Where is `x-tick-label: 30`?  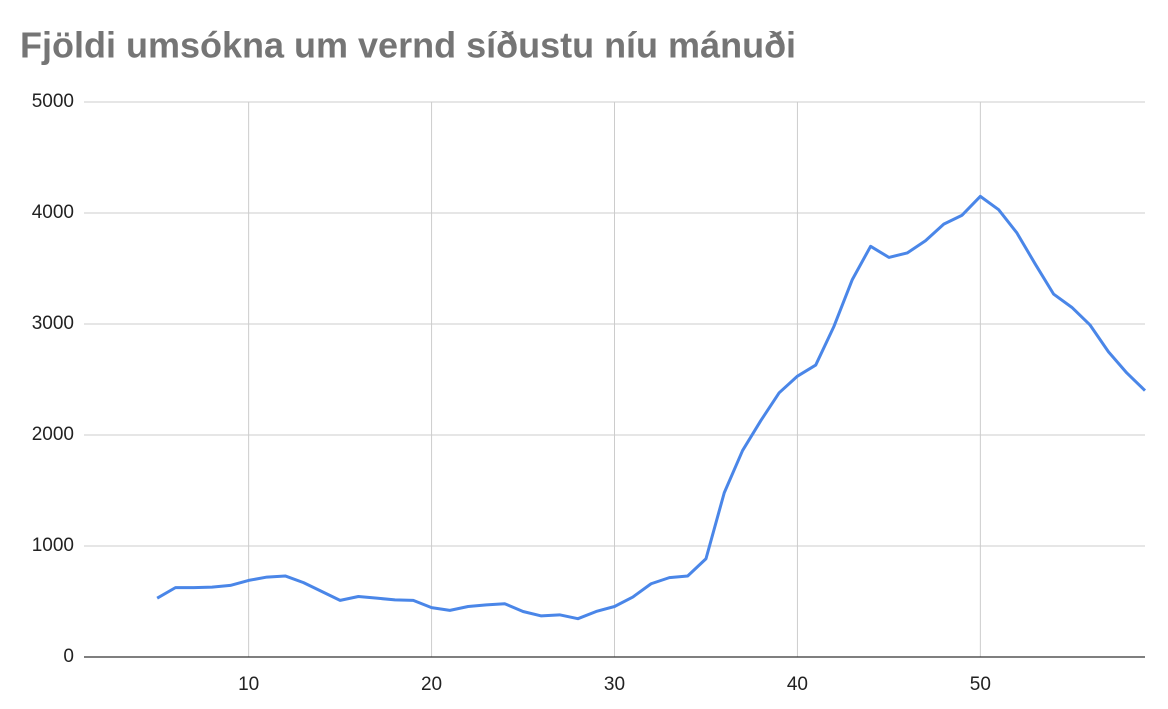
x-tick-label: 30 is located at coordinates (614, 684).